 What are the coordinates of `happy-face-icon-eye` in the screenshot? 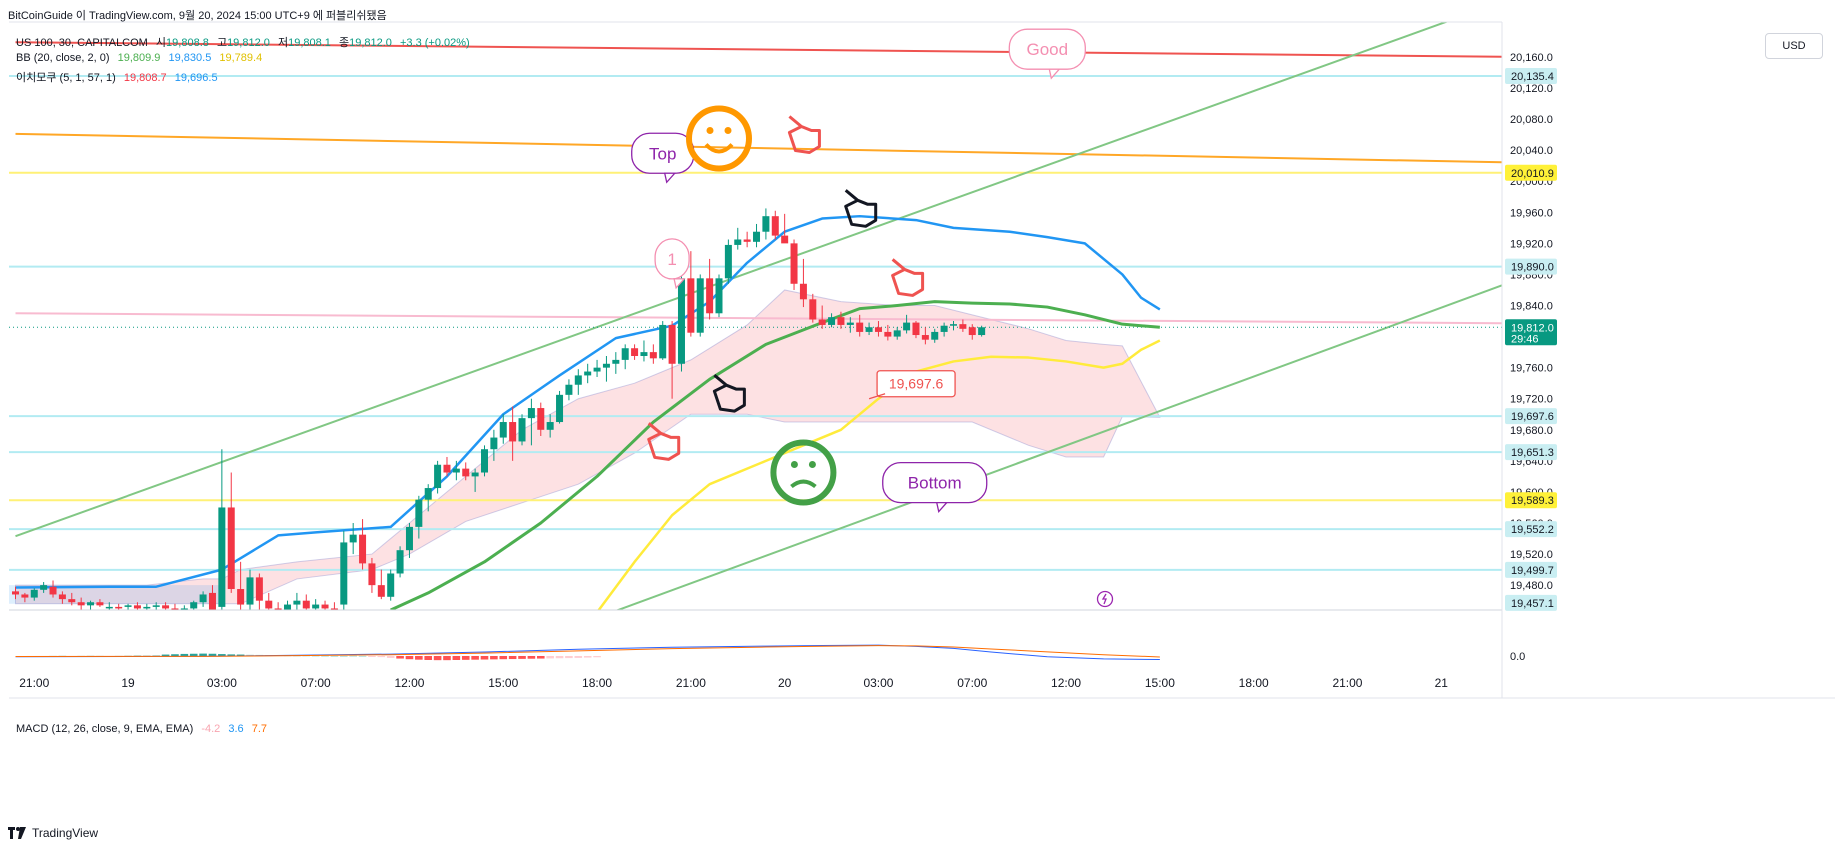 It's located at (710, 131).